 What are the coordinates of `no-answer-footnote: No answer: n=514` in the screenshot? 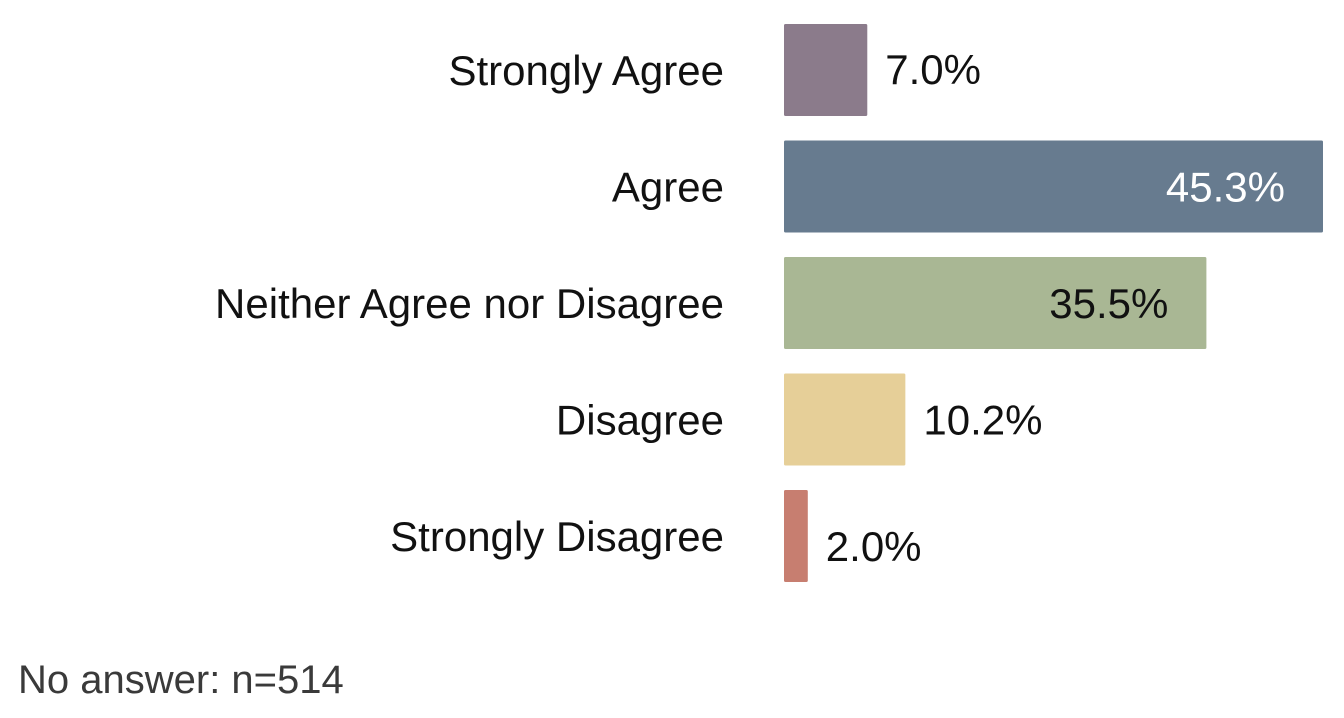 It's located at (181, 680).